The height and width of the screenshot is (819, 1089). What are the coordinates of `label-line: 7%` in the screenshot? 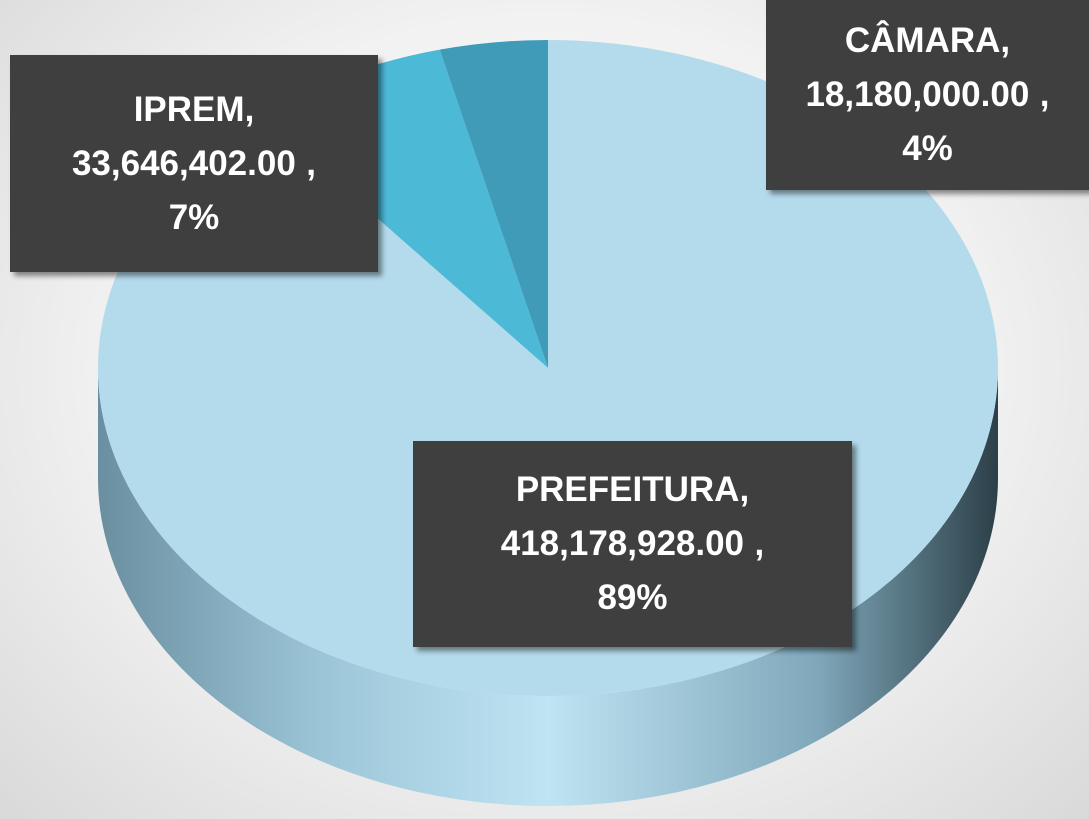 It's located at (194, 218).